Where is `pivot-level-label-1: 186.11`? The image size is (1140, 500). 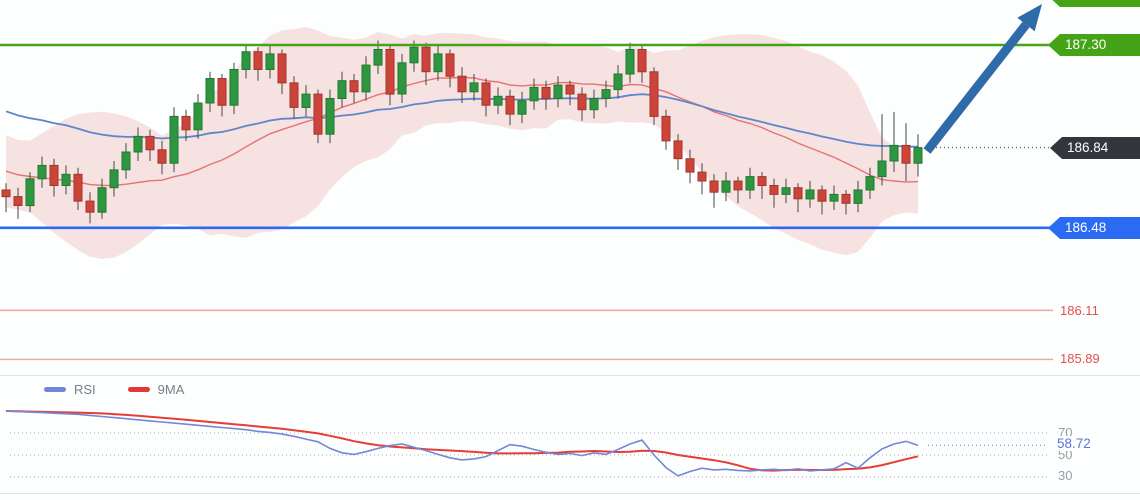
pivot-level-label-1: 186.11 is located at coordinates (1079, 310).